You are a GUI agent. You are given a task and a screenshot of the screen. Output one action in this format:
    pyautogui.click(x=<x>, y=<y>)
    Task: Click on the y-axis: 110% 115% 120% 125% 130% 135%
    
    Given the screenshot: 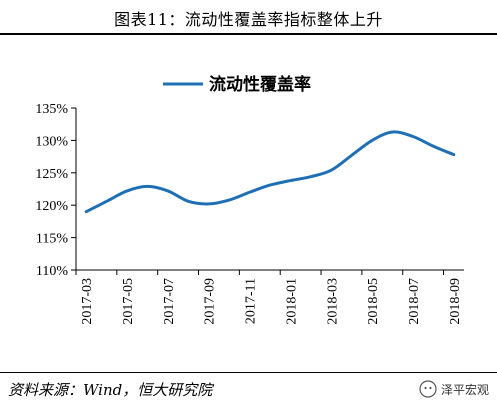 What is the action you would take?
    pyautogui.click(x=56, y=190)
    